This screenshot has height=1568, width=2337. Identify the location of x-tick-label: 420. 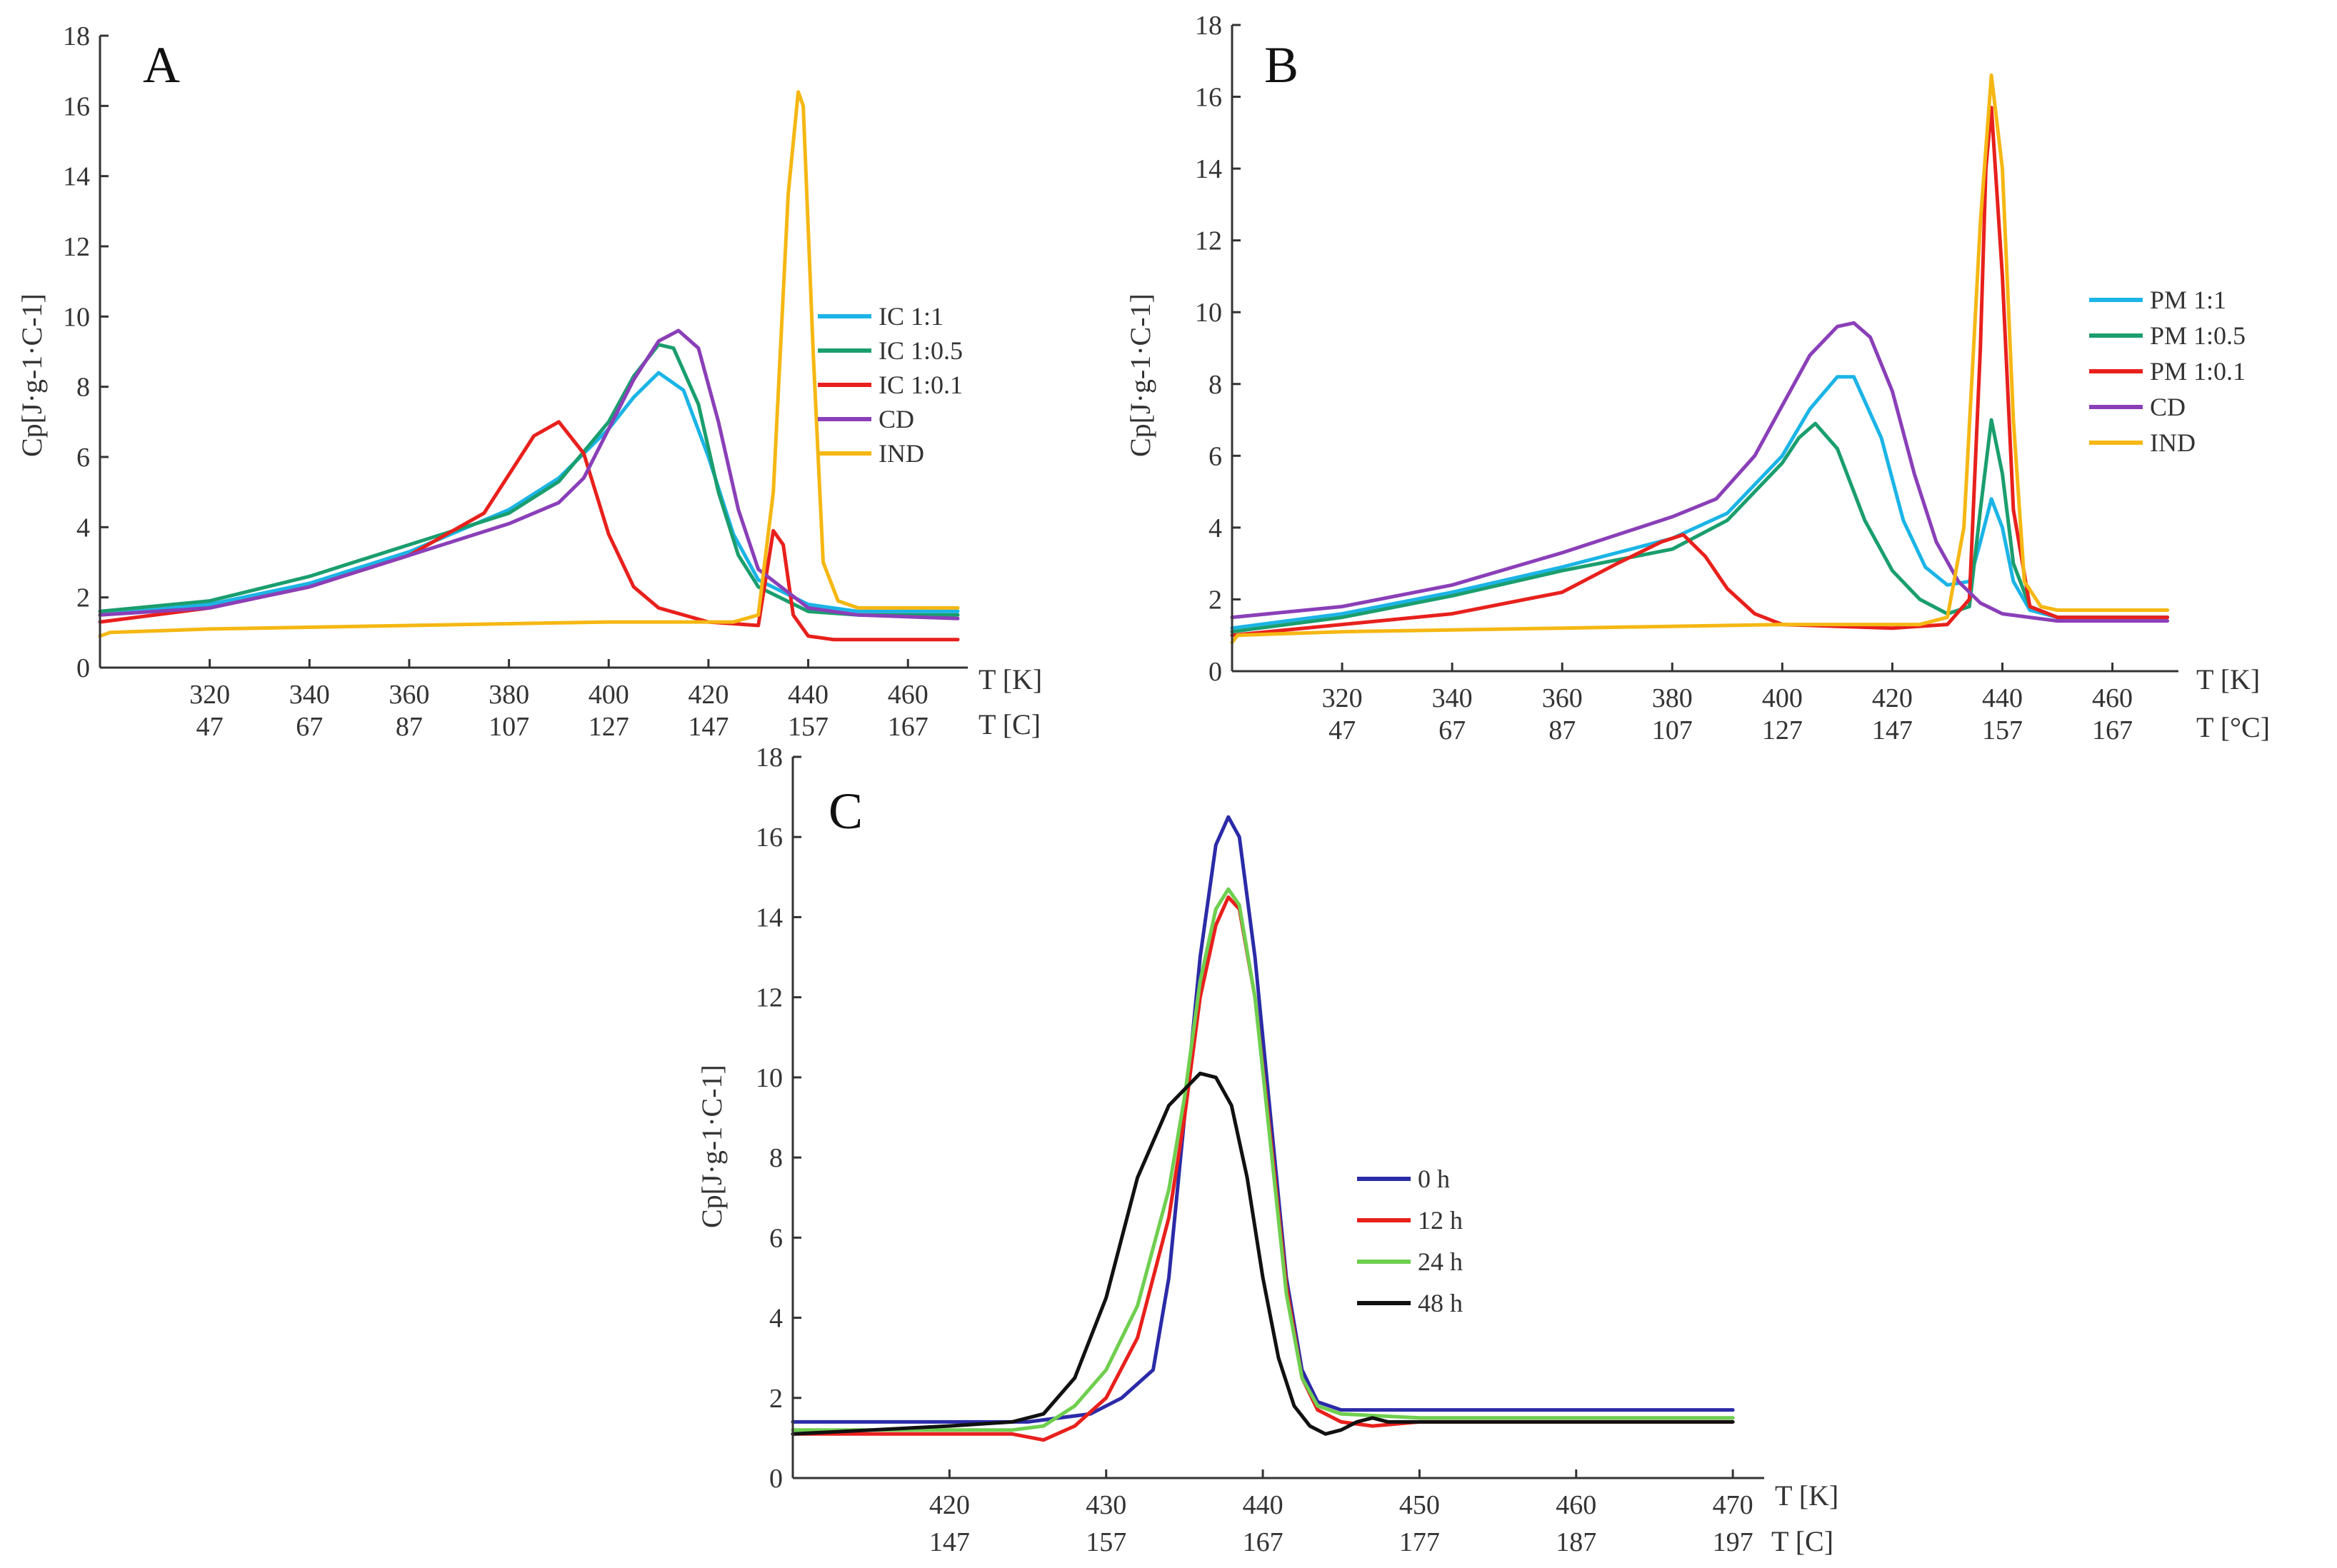
(1892, 698).